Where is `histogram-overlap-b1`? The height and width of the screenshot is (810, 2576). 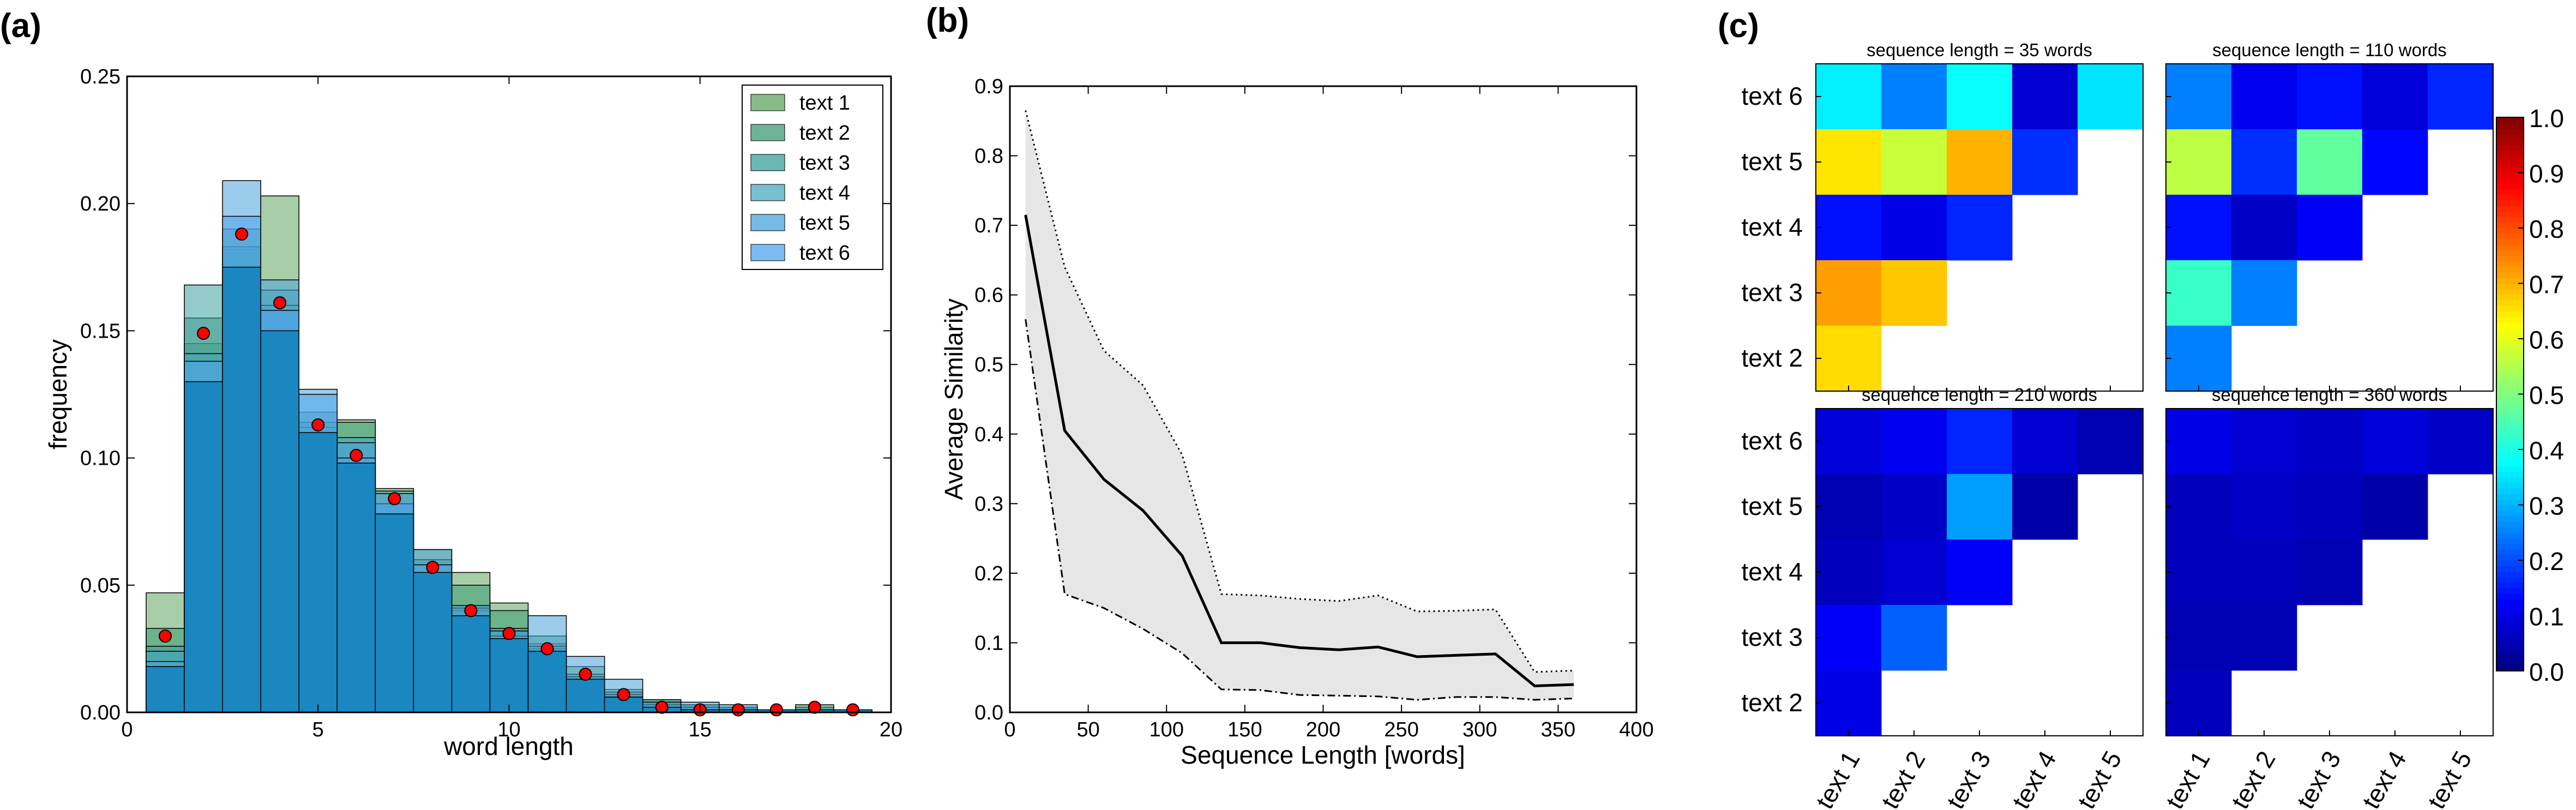 histogram-overlap-b1 is located at coordinates (203, 547).